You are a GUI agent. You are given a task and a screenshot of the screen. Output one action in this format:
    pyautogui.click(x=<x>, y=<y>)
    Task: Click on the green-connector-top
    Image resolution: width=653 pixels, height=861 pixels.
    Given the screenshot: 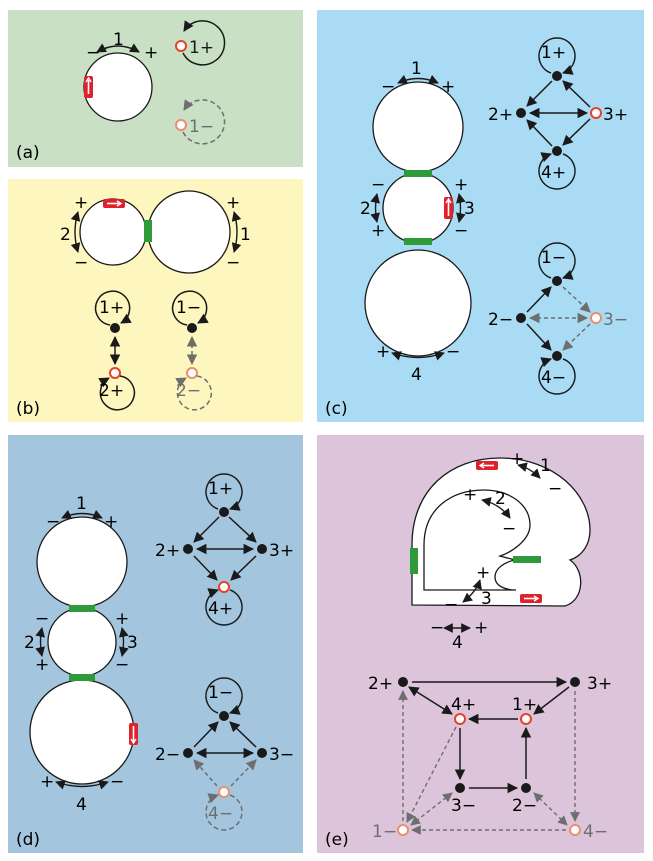 What is the action you would take?
    pyautogui.click(x=82, y=608)
    